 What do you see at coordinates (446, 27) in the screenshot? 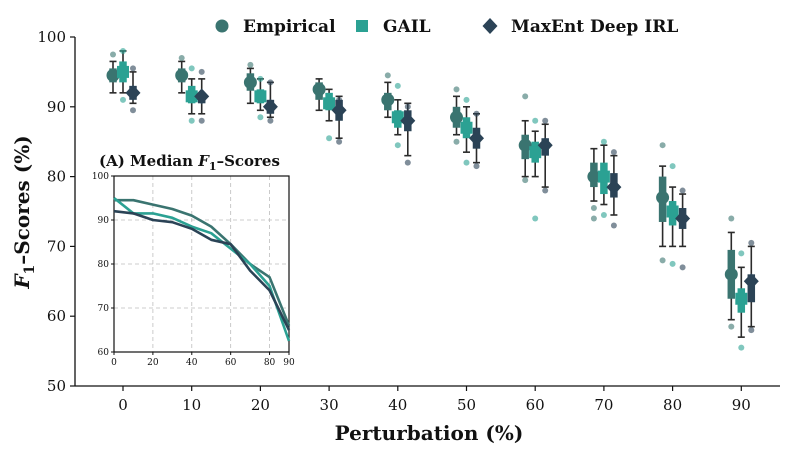
I see `legend: Empirical GAIL MaxEnt Deep IRL` at bounding box center [446, 27].